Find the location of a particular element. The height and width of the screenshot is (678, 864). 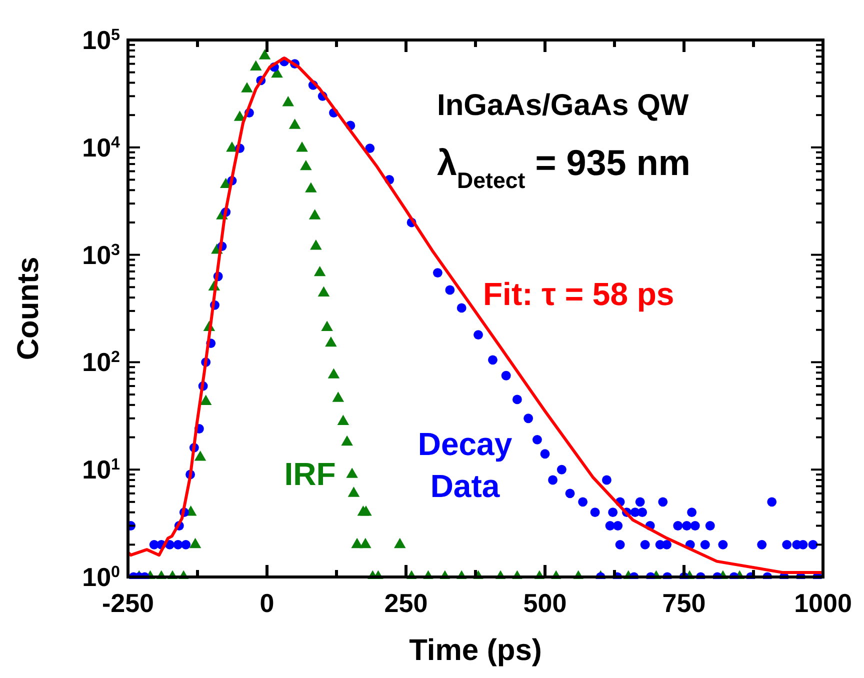

x-axis-title: Time (ps) is located at coordinates (475, 650).